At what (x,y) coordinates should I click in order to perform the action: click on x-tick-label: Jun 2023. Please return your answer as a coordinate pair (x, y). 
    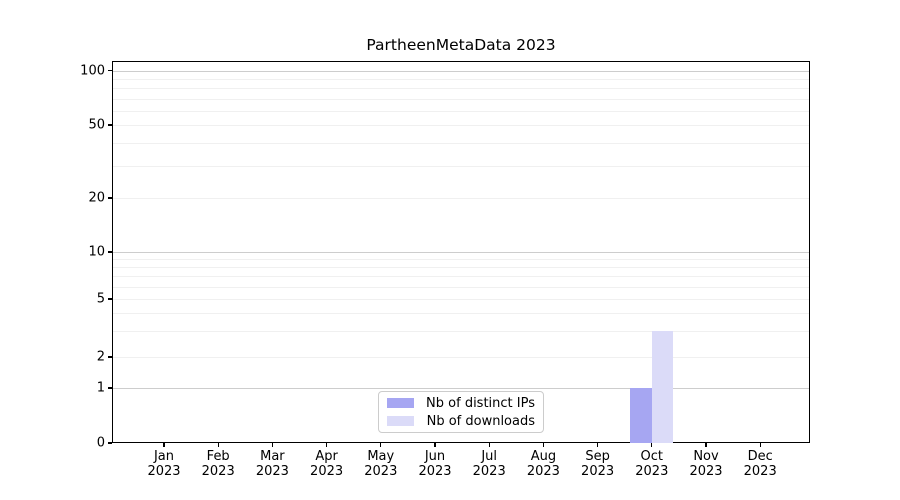
    Looking at the image, I should click on (435, 464).